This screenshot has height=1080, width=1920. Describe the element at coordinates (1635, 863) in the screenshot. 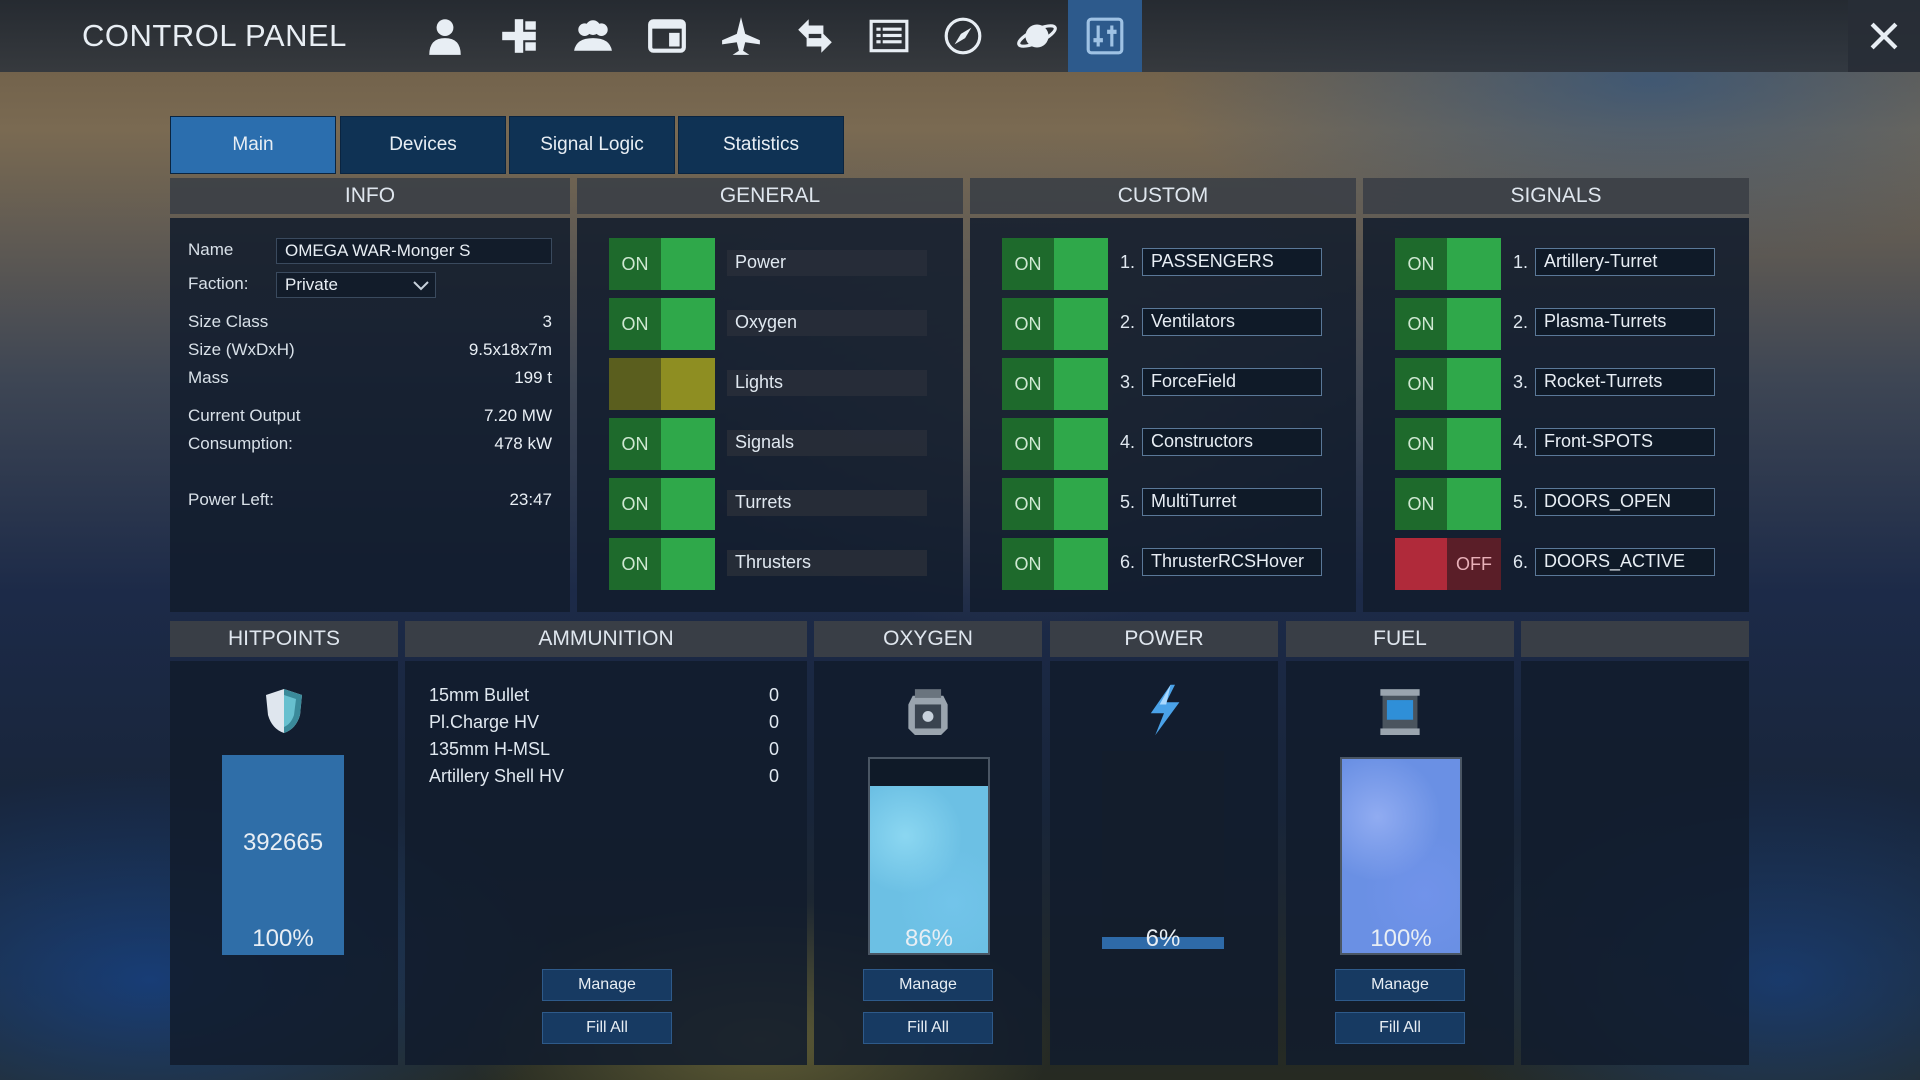

I see `empty-panel` at that location.